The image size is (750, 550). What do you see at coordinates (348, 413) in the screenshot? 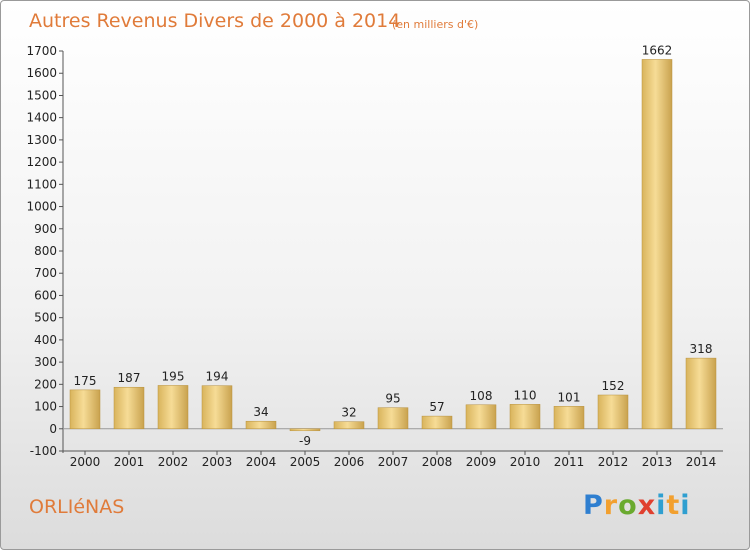
I see `data-label-2006: 32` at bounding box center [348, 413].